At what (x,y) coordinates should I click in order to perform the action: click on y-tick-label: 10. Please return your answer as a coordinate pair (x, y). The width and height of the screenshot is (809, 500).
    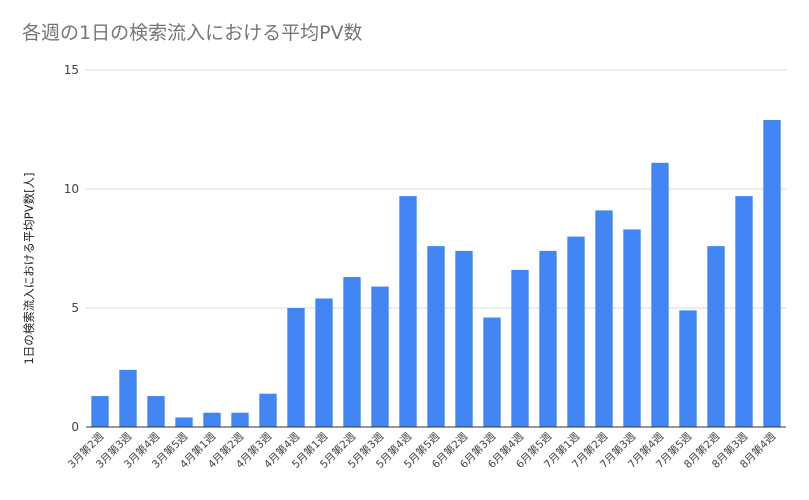
    Looking at the image, I should click on (71, 189).